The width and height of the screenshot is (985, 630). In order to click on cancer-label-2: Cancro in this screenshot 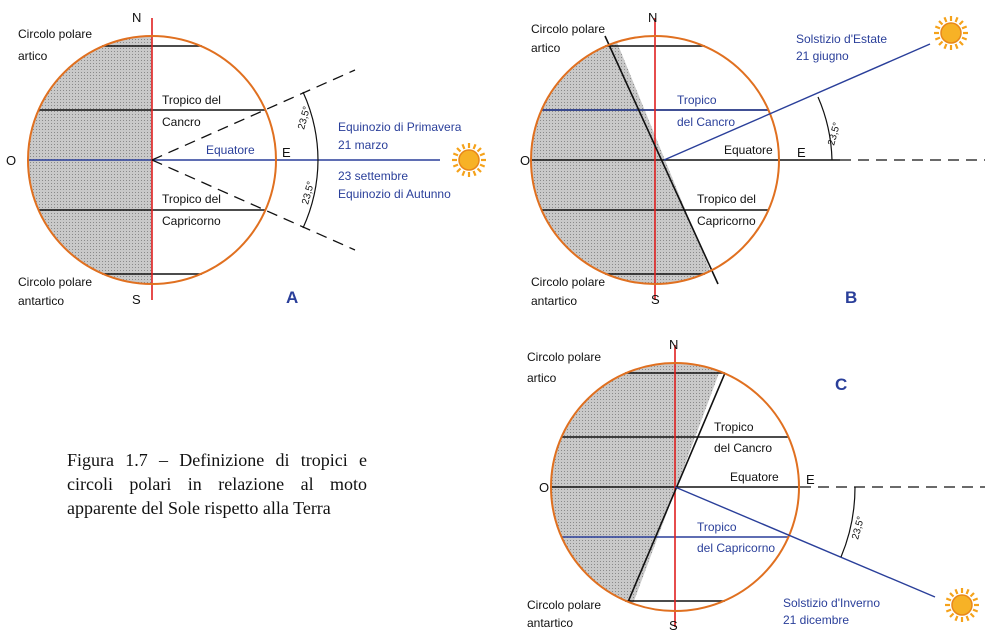, I will do `click(181, 122)`.